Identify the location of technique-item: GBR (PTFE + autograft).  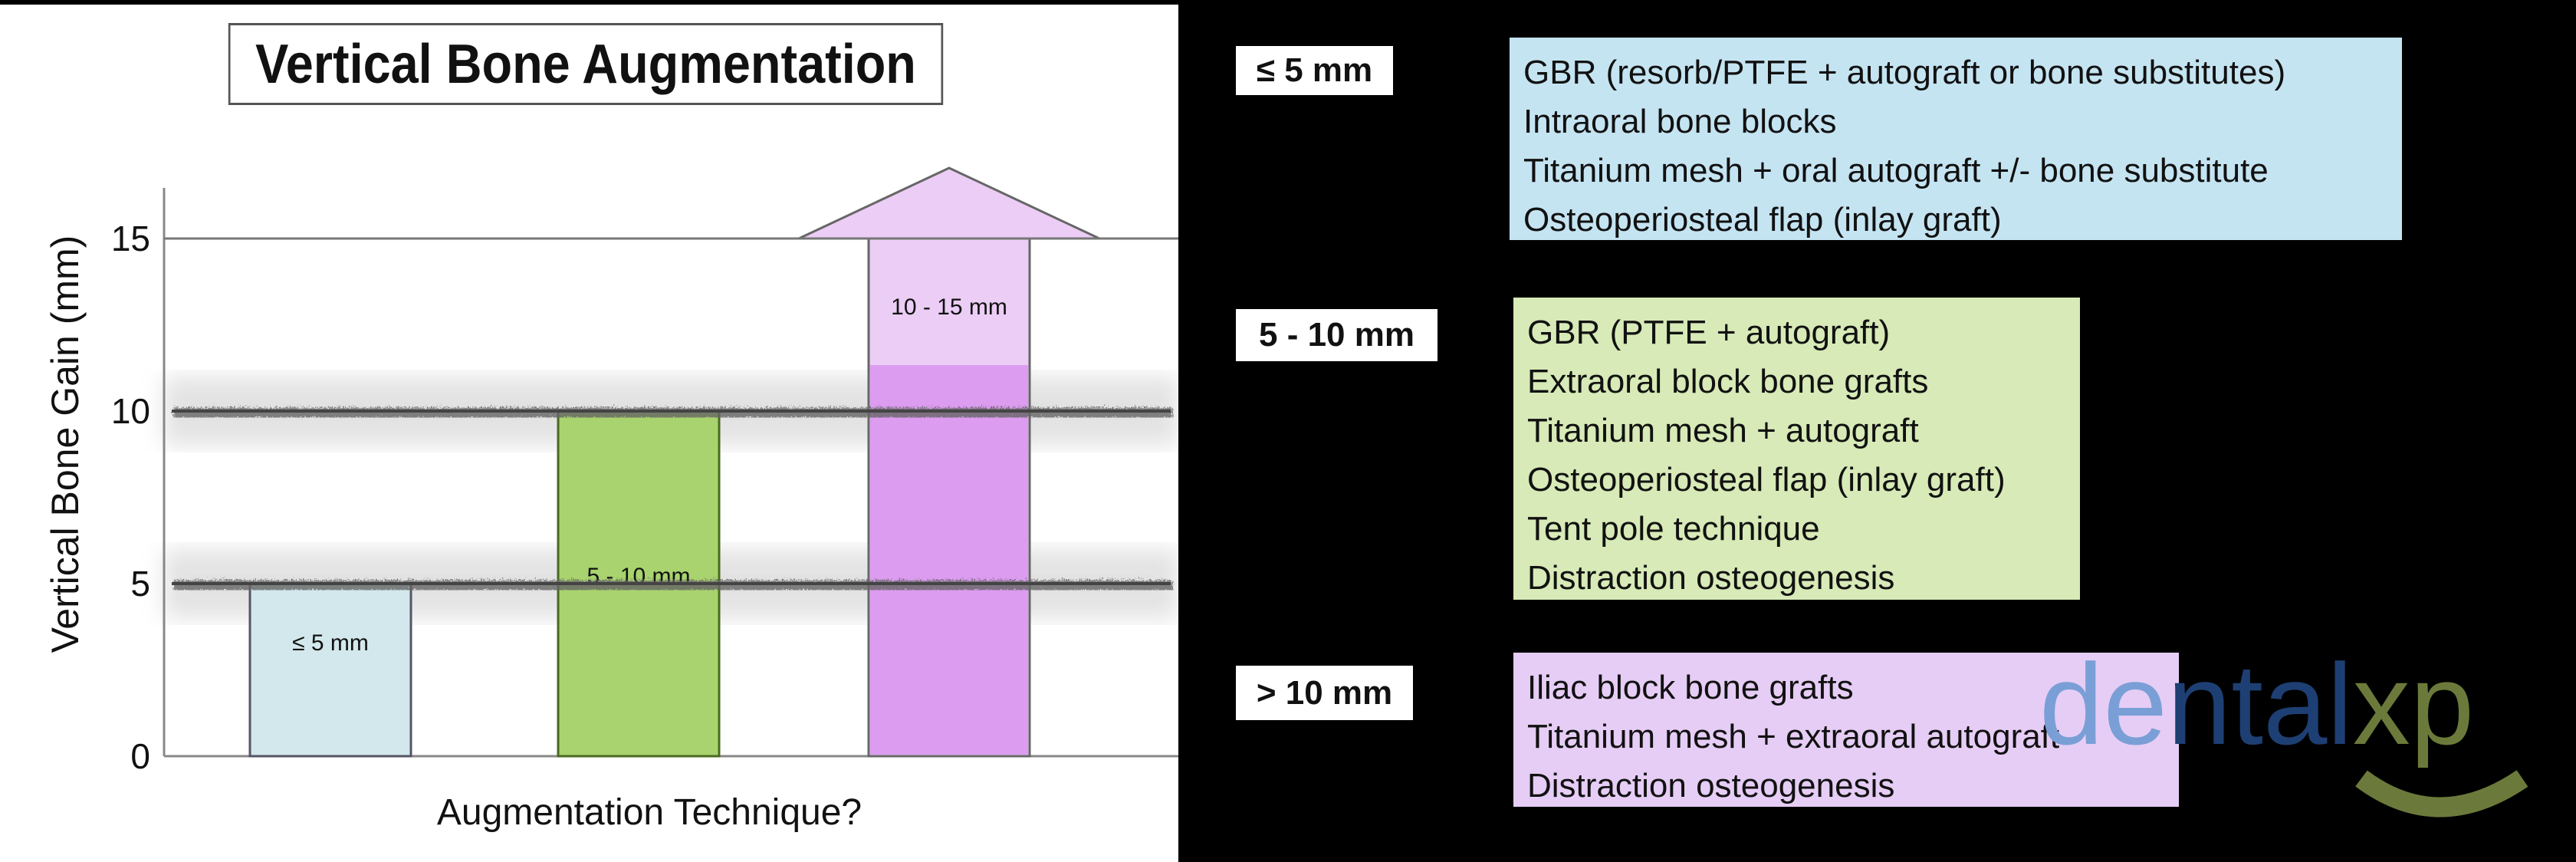
(1709, 333).